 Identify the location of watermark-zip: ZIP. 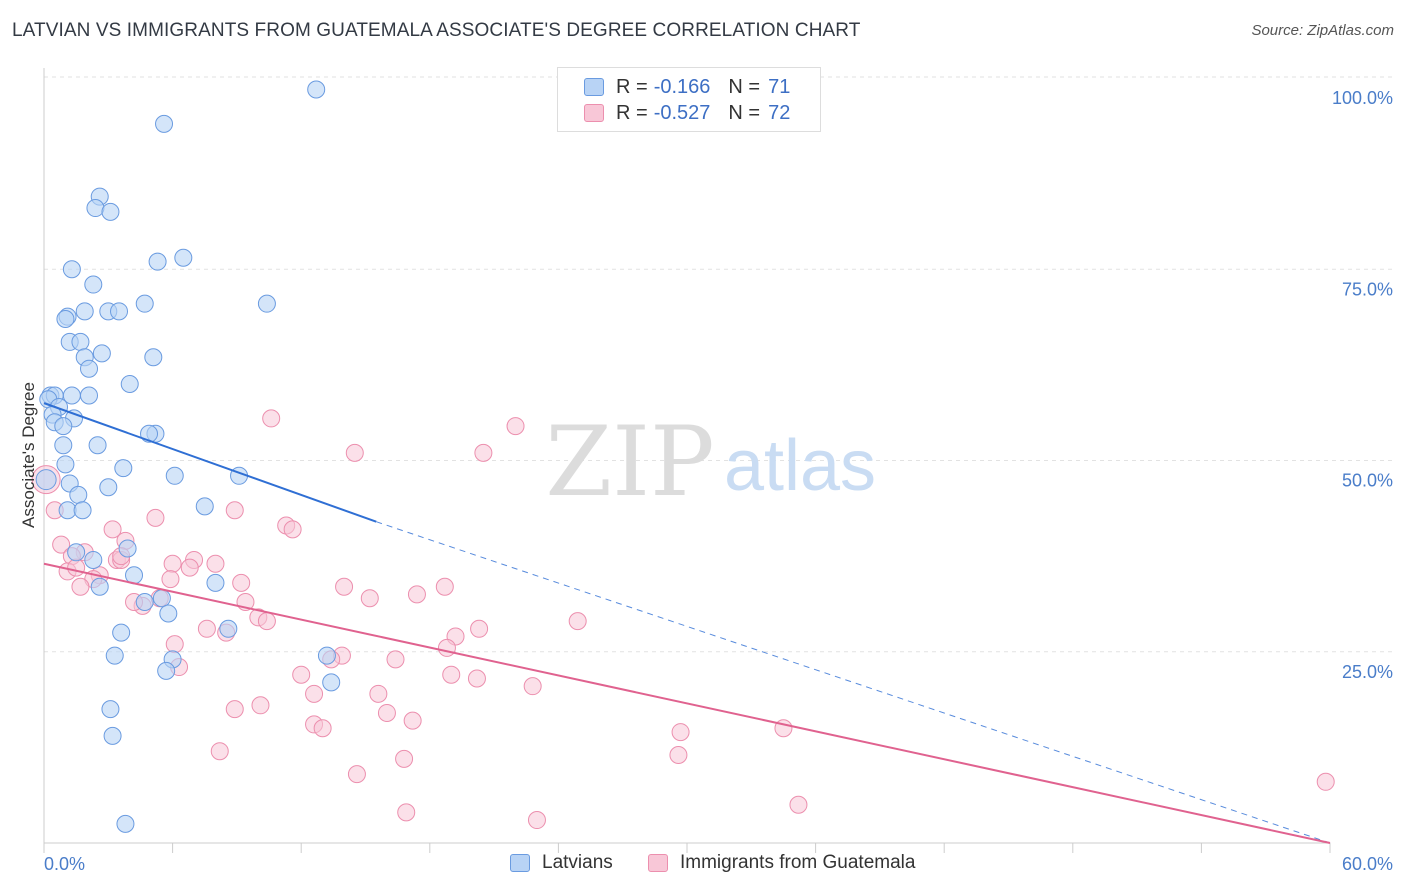
(629, 462).